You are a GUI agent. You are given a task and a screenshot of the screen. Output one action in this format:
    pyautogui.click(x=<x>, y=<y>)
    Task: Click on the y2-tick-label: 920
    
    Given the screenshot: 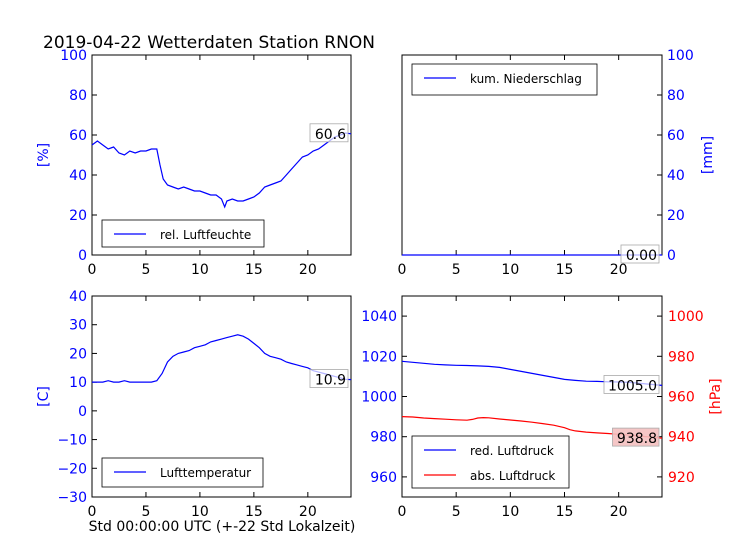 What is the action you would take?
    pyautogui.click(x=681, y=478)
    